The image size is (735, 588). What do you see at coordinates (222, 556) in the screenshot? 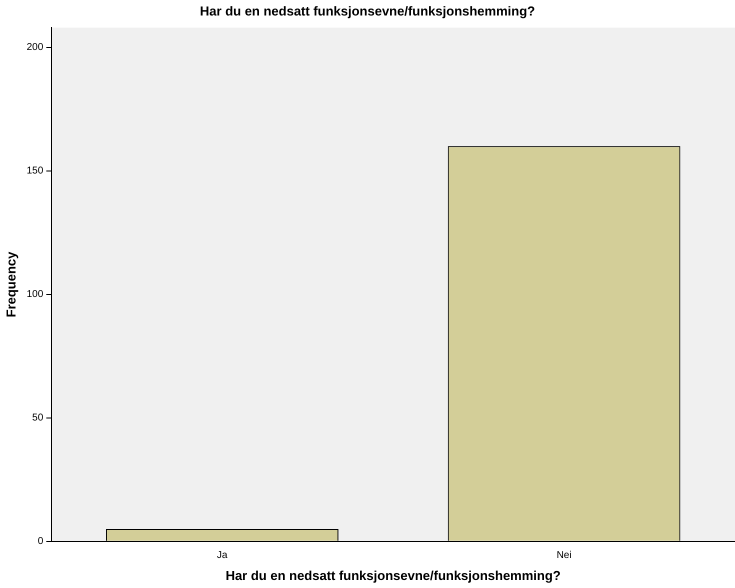
I see `x-tick-label: Ja` at bounding box center [222, 556].